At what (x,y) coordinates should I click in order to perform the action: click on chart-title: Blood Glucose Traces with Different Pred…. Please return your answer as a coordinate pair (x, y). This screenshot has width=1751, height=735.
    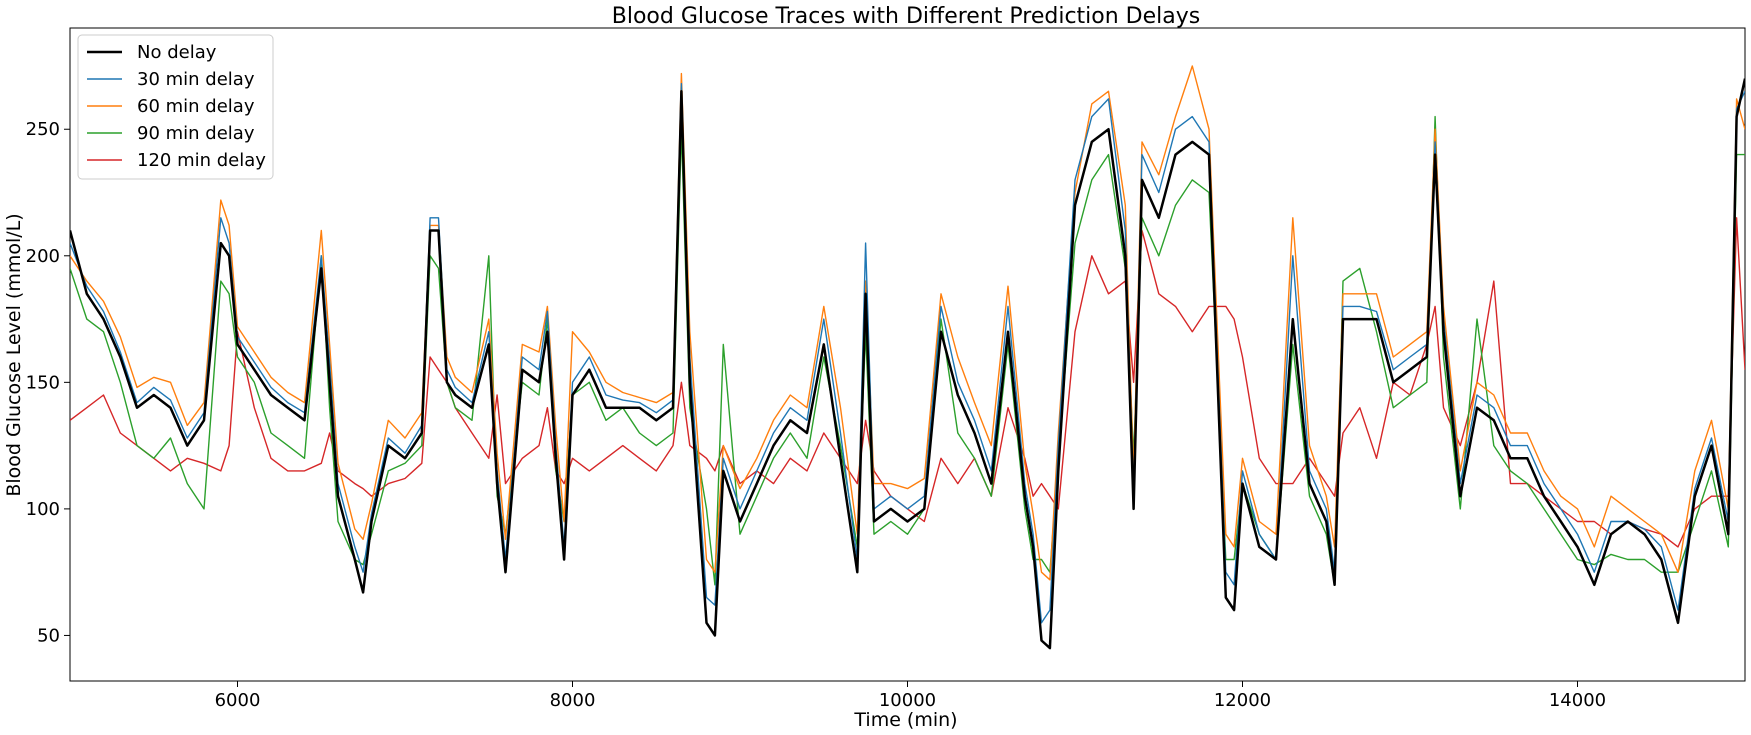
    Looking at the image, I should click on (906, 16).